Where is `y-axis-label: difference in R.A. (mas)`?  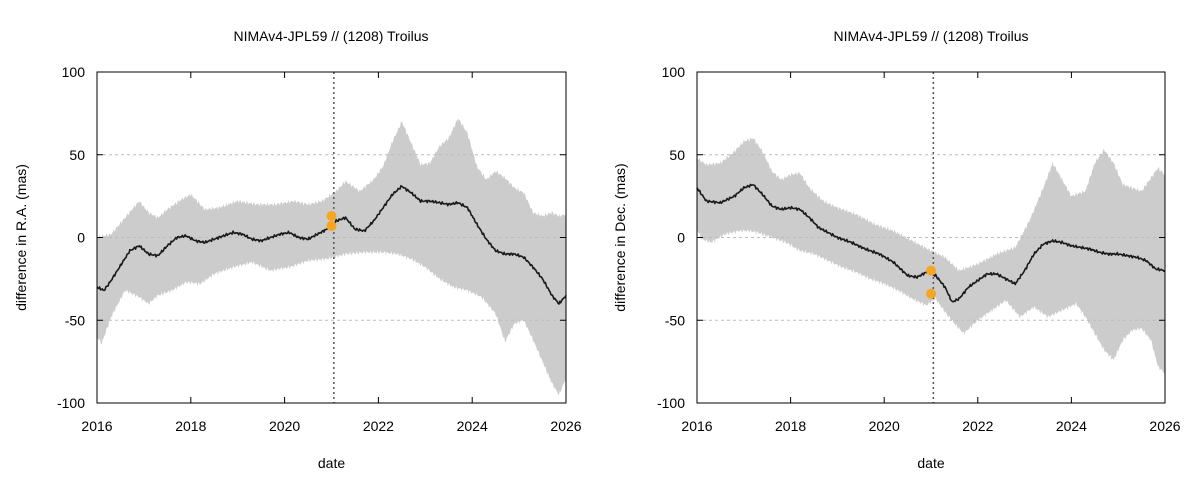
y-axis-label: difference in R.A. (mas) is located at coordinates (21, 237).